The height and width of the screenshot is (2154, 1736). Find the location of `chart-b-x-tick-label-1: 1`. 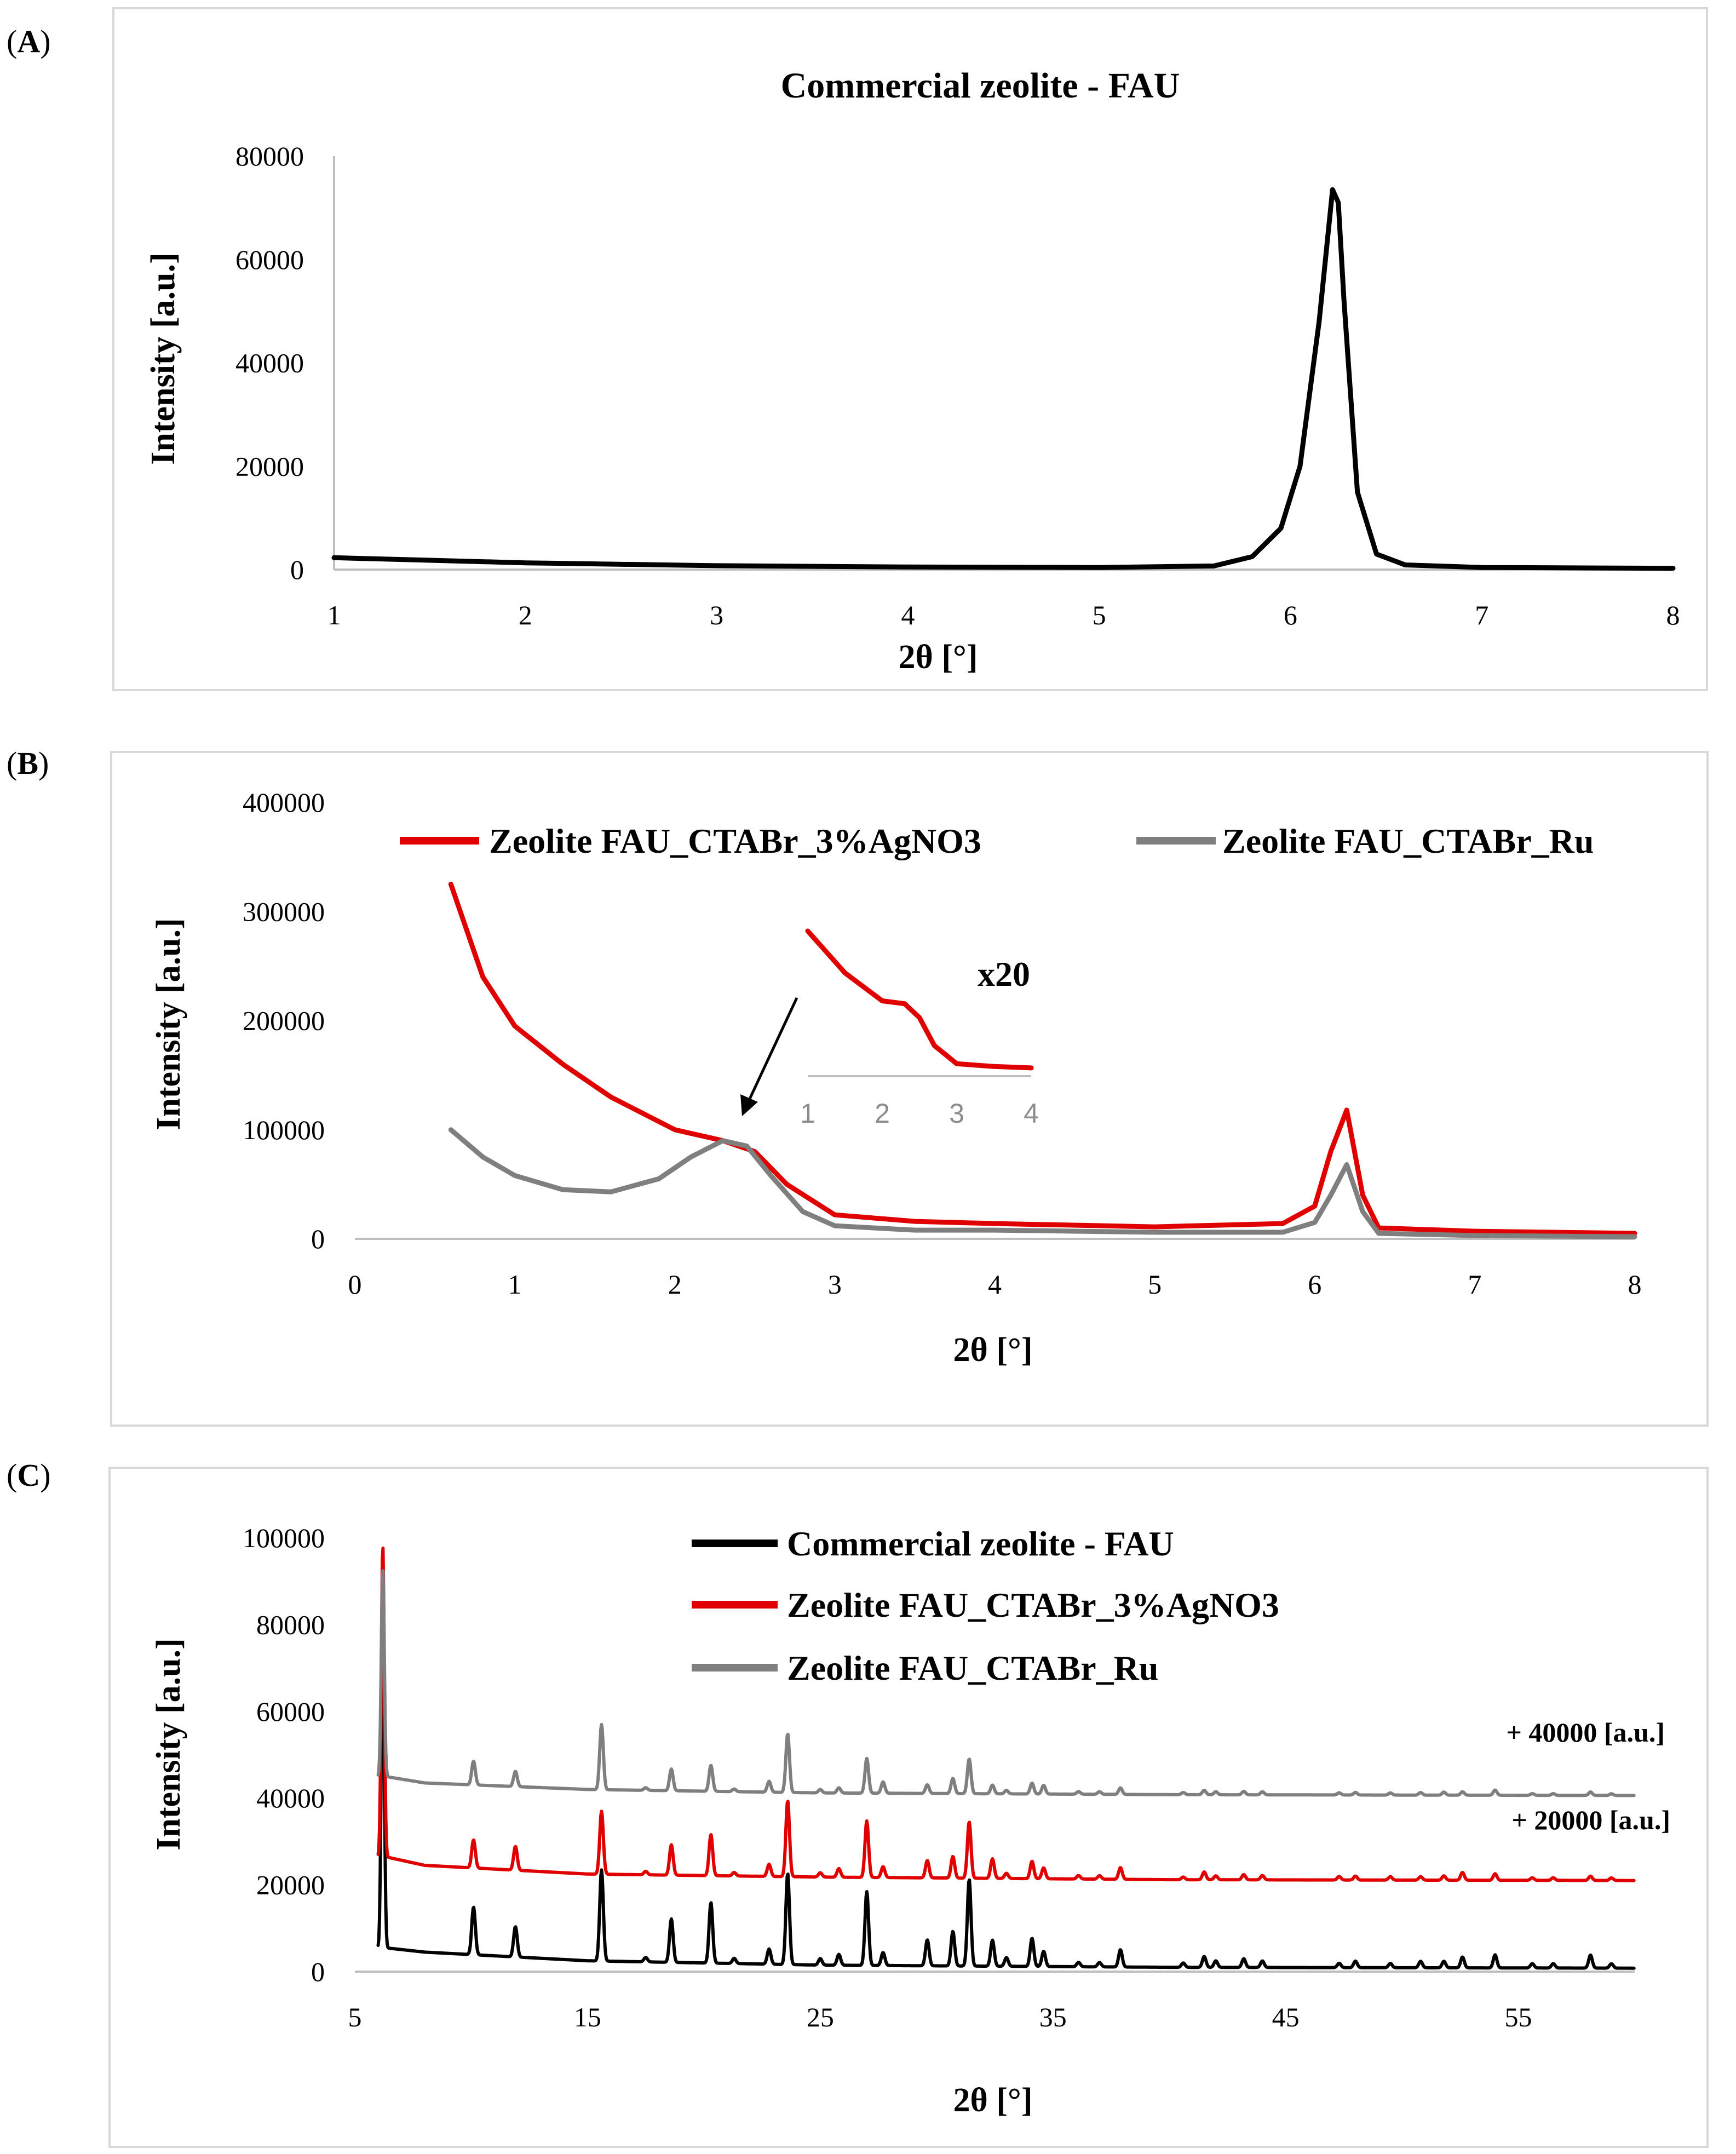

chart-b-x-tick-label-1: 1 is located at coordinates (515, 1284).